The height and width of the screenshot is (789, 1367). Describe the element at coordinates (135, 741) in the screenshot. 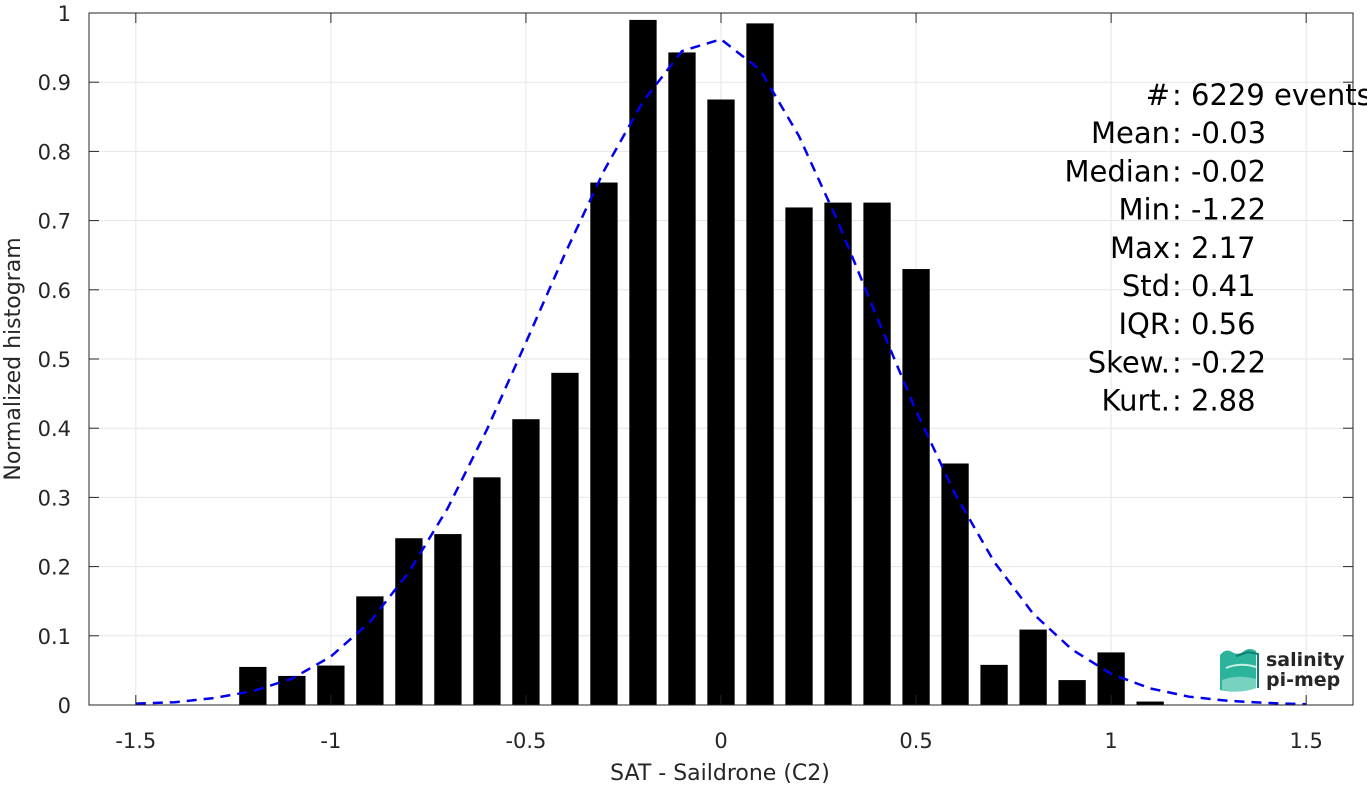

I see `x-tick-label: -1.5` at that location.